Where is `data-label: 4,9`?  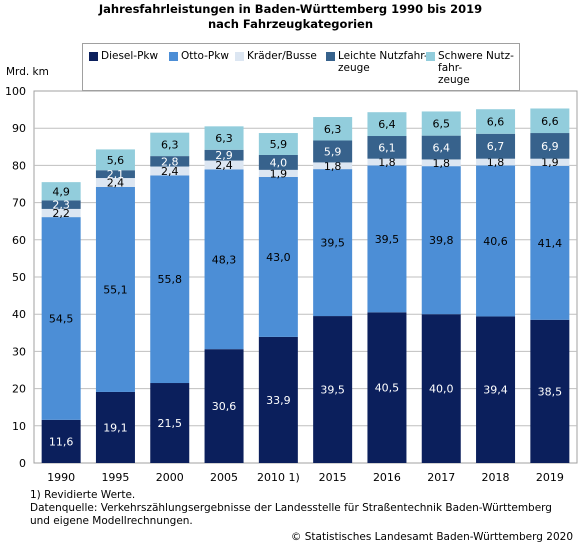
data-label: 4,9 is located at coordinates (61, 191).